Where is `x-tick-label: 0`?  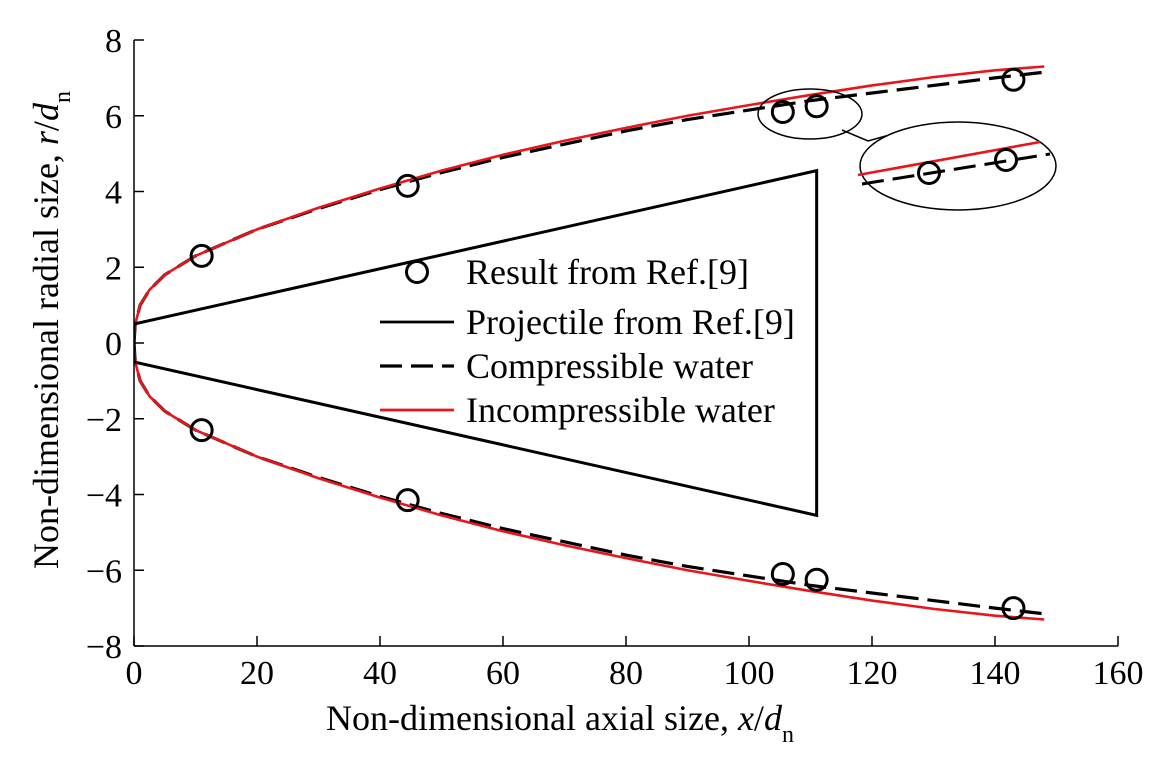
x-tick-label: 0 is located at coordinates (134, 673).